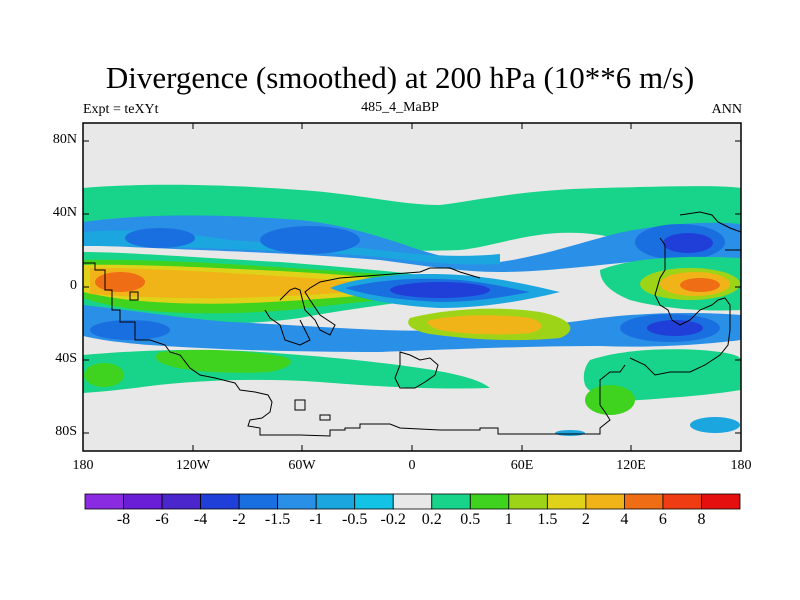 Image resolution: width=800 pixels, height=600 pixels. What do you see at coordinates (160, 238) in the screenshot?
I see `low-north-atlantic` at bounding box center [160, 238].